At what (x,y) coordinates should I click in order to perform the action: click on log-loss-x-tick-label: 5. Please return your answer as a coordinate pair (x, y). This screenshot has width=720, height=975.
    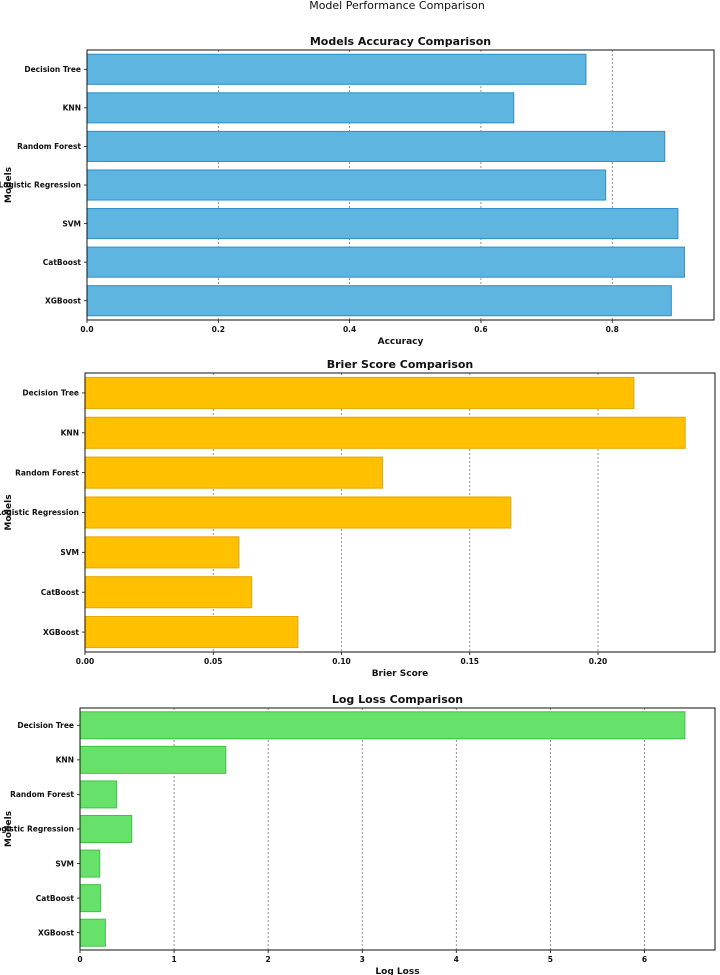
    Looking at the image, I should click on (550, 959).